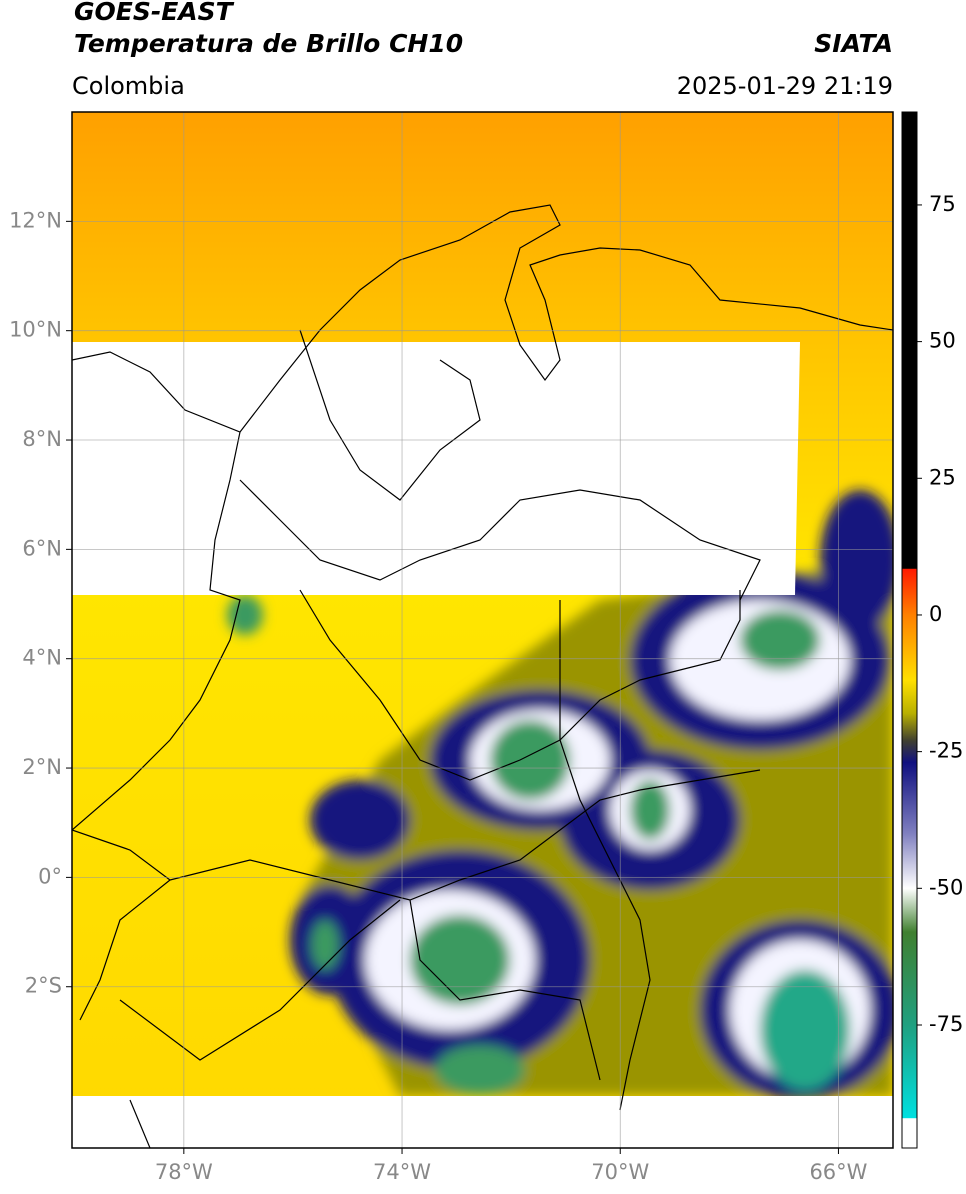 The width and height of the screenshot is (966, 1194). What do you see at coordinates (853, 43) in the screenshot?
I see `source: SIATA` at bounding box center [853, 43].